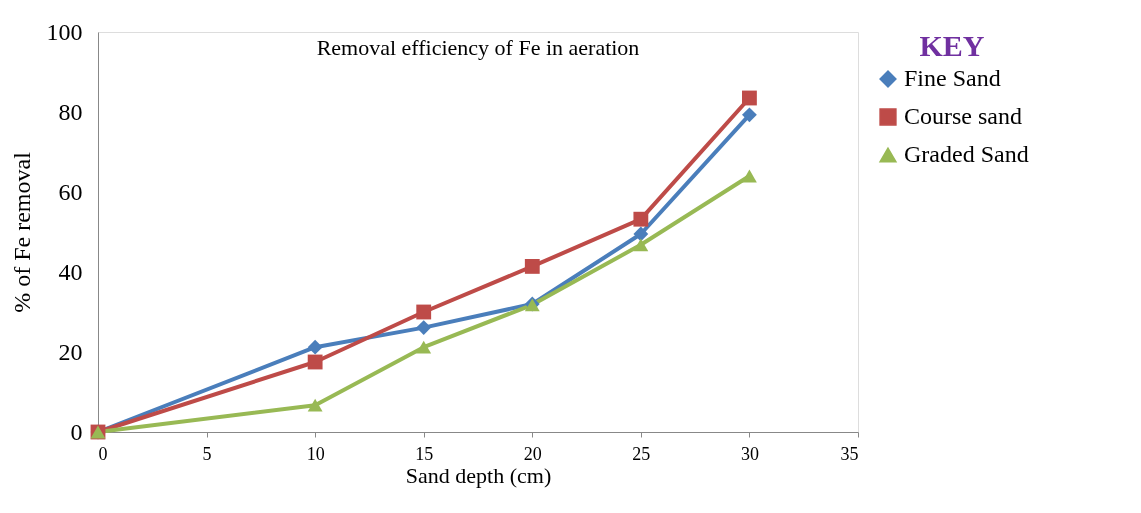 The image size is (1141, 513). Describe the element at coordinates (76, 431) in the screenshot. I see `y-tick-label: 0` at that location.